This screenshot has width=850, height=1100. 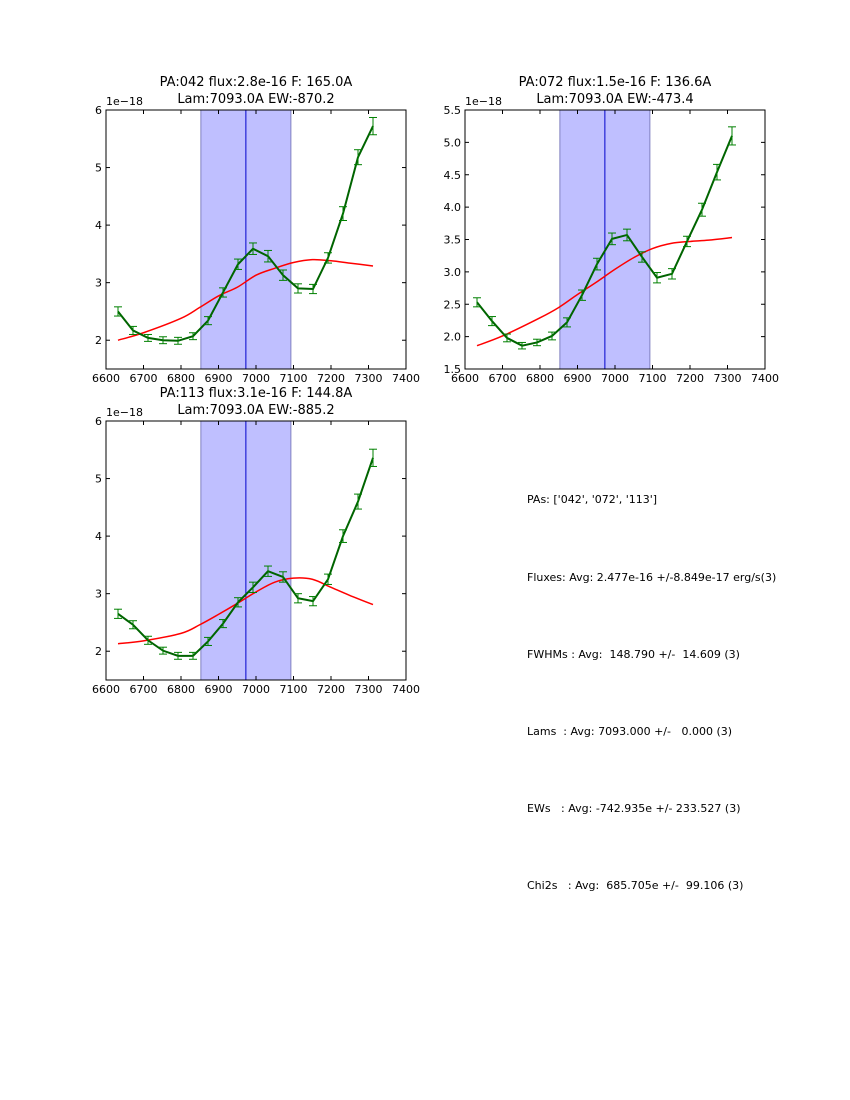 What do you see at coordinates (633, 654) in the screenshot?
I see `summary-fwhms: FWHMs : Avg: 148.790 +/- 14.609 (3)` at bounding box center [633, 654].